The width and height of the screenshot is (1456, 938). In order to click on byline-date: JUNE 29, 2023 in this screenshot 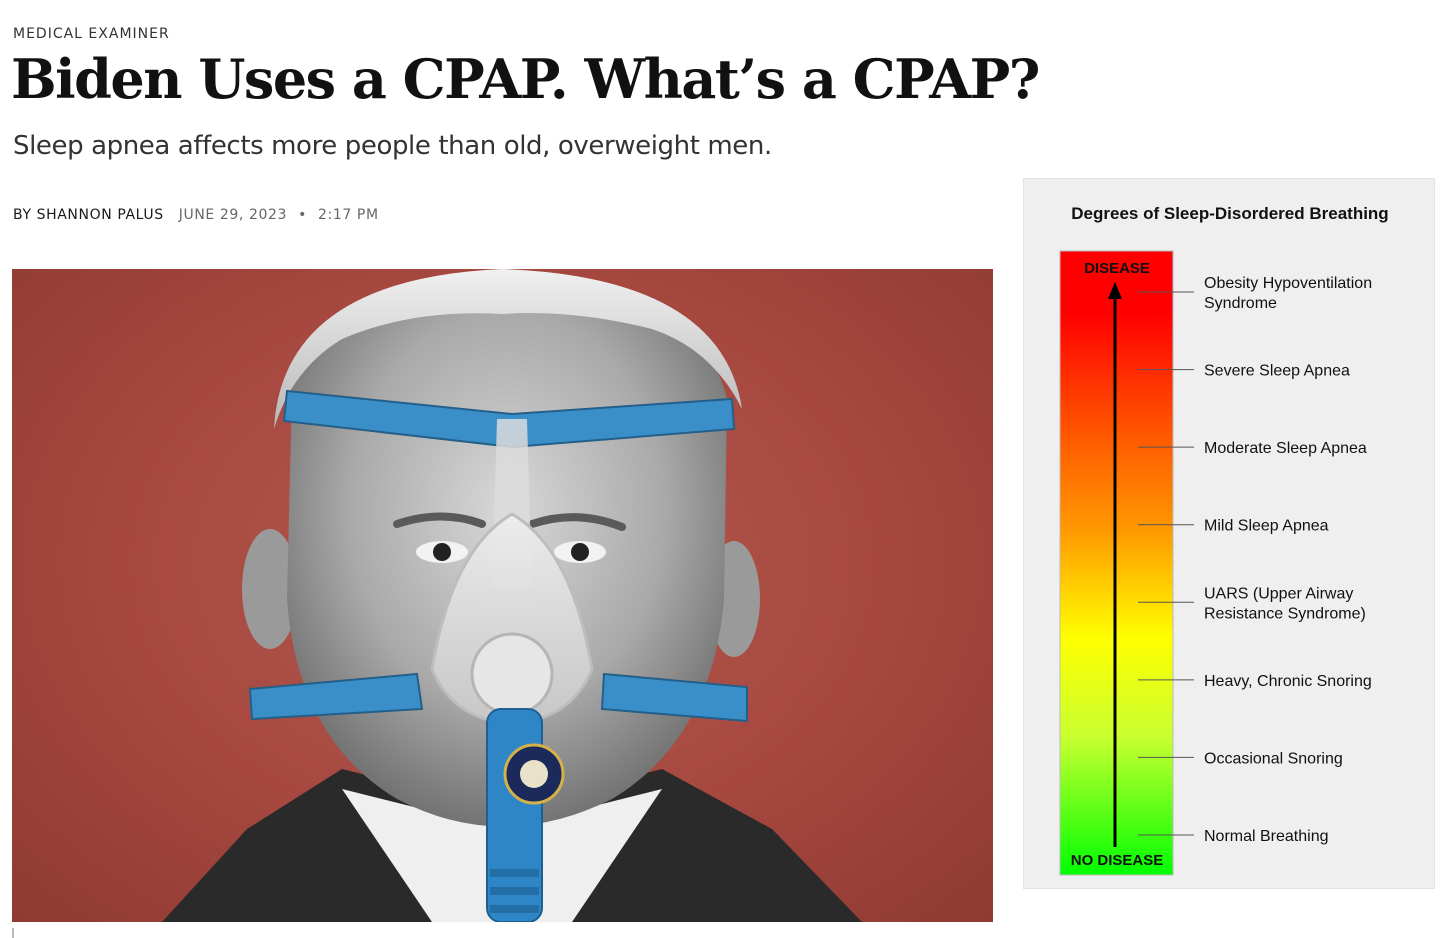, I will do `click(233, 215)`.